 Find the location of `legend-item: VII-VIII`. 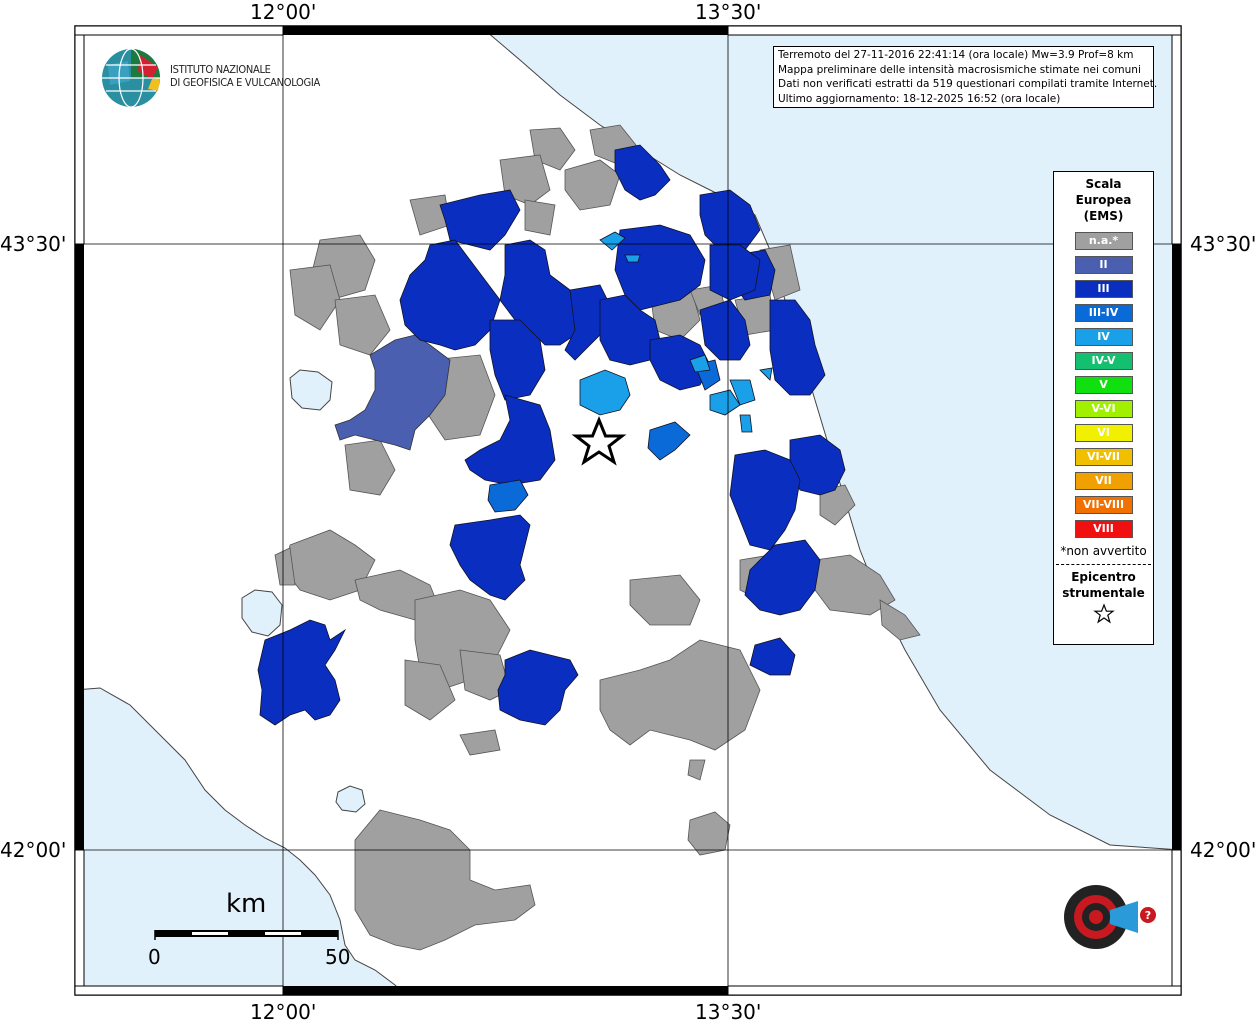

legend-item: VII-VIII is located at coordinates (1103, 505).